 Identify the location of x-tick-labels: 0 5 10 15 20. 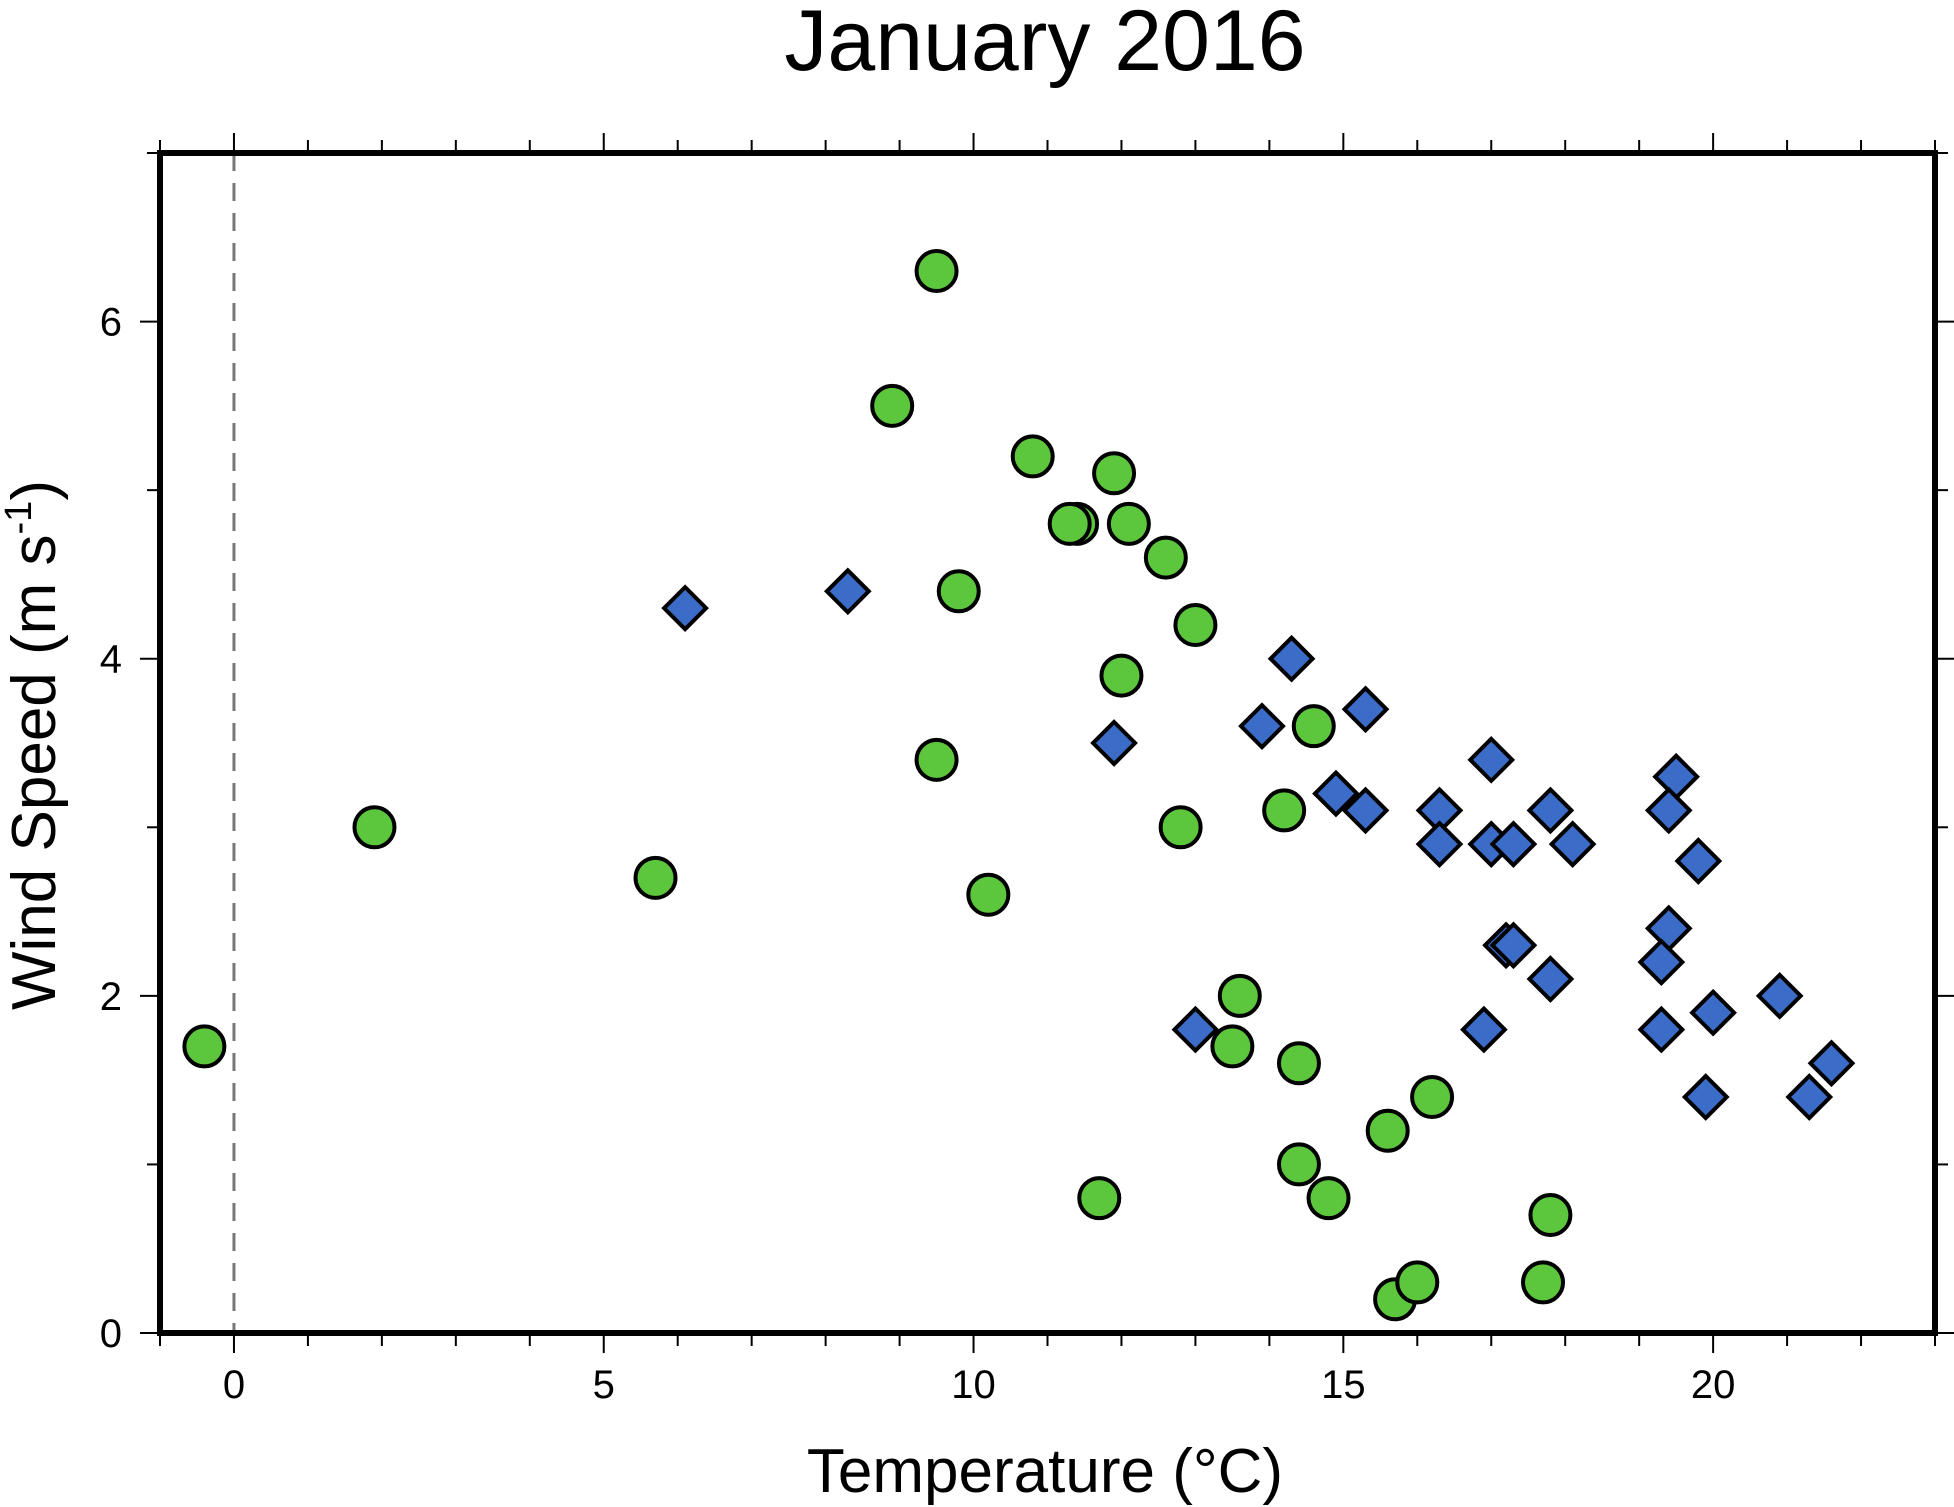
(979, 1385).